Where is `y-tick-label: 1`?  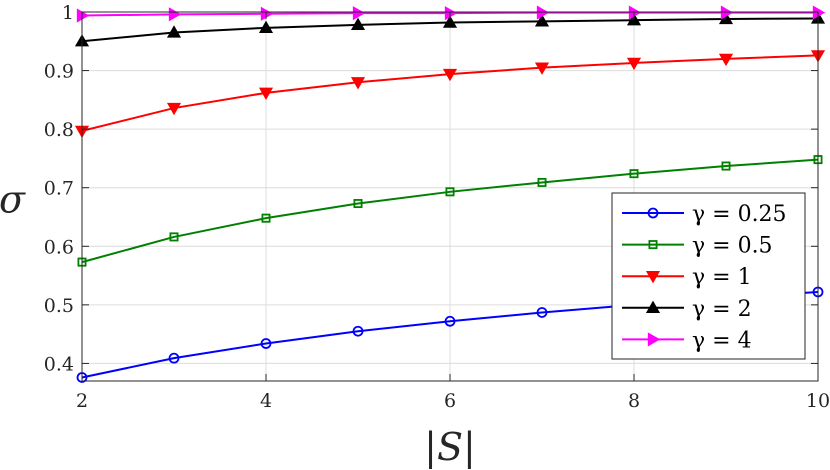
y-tick-label: 1 is located at coordinates (68, 13).